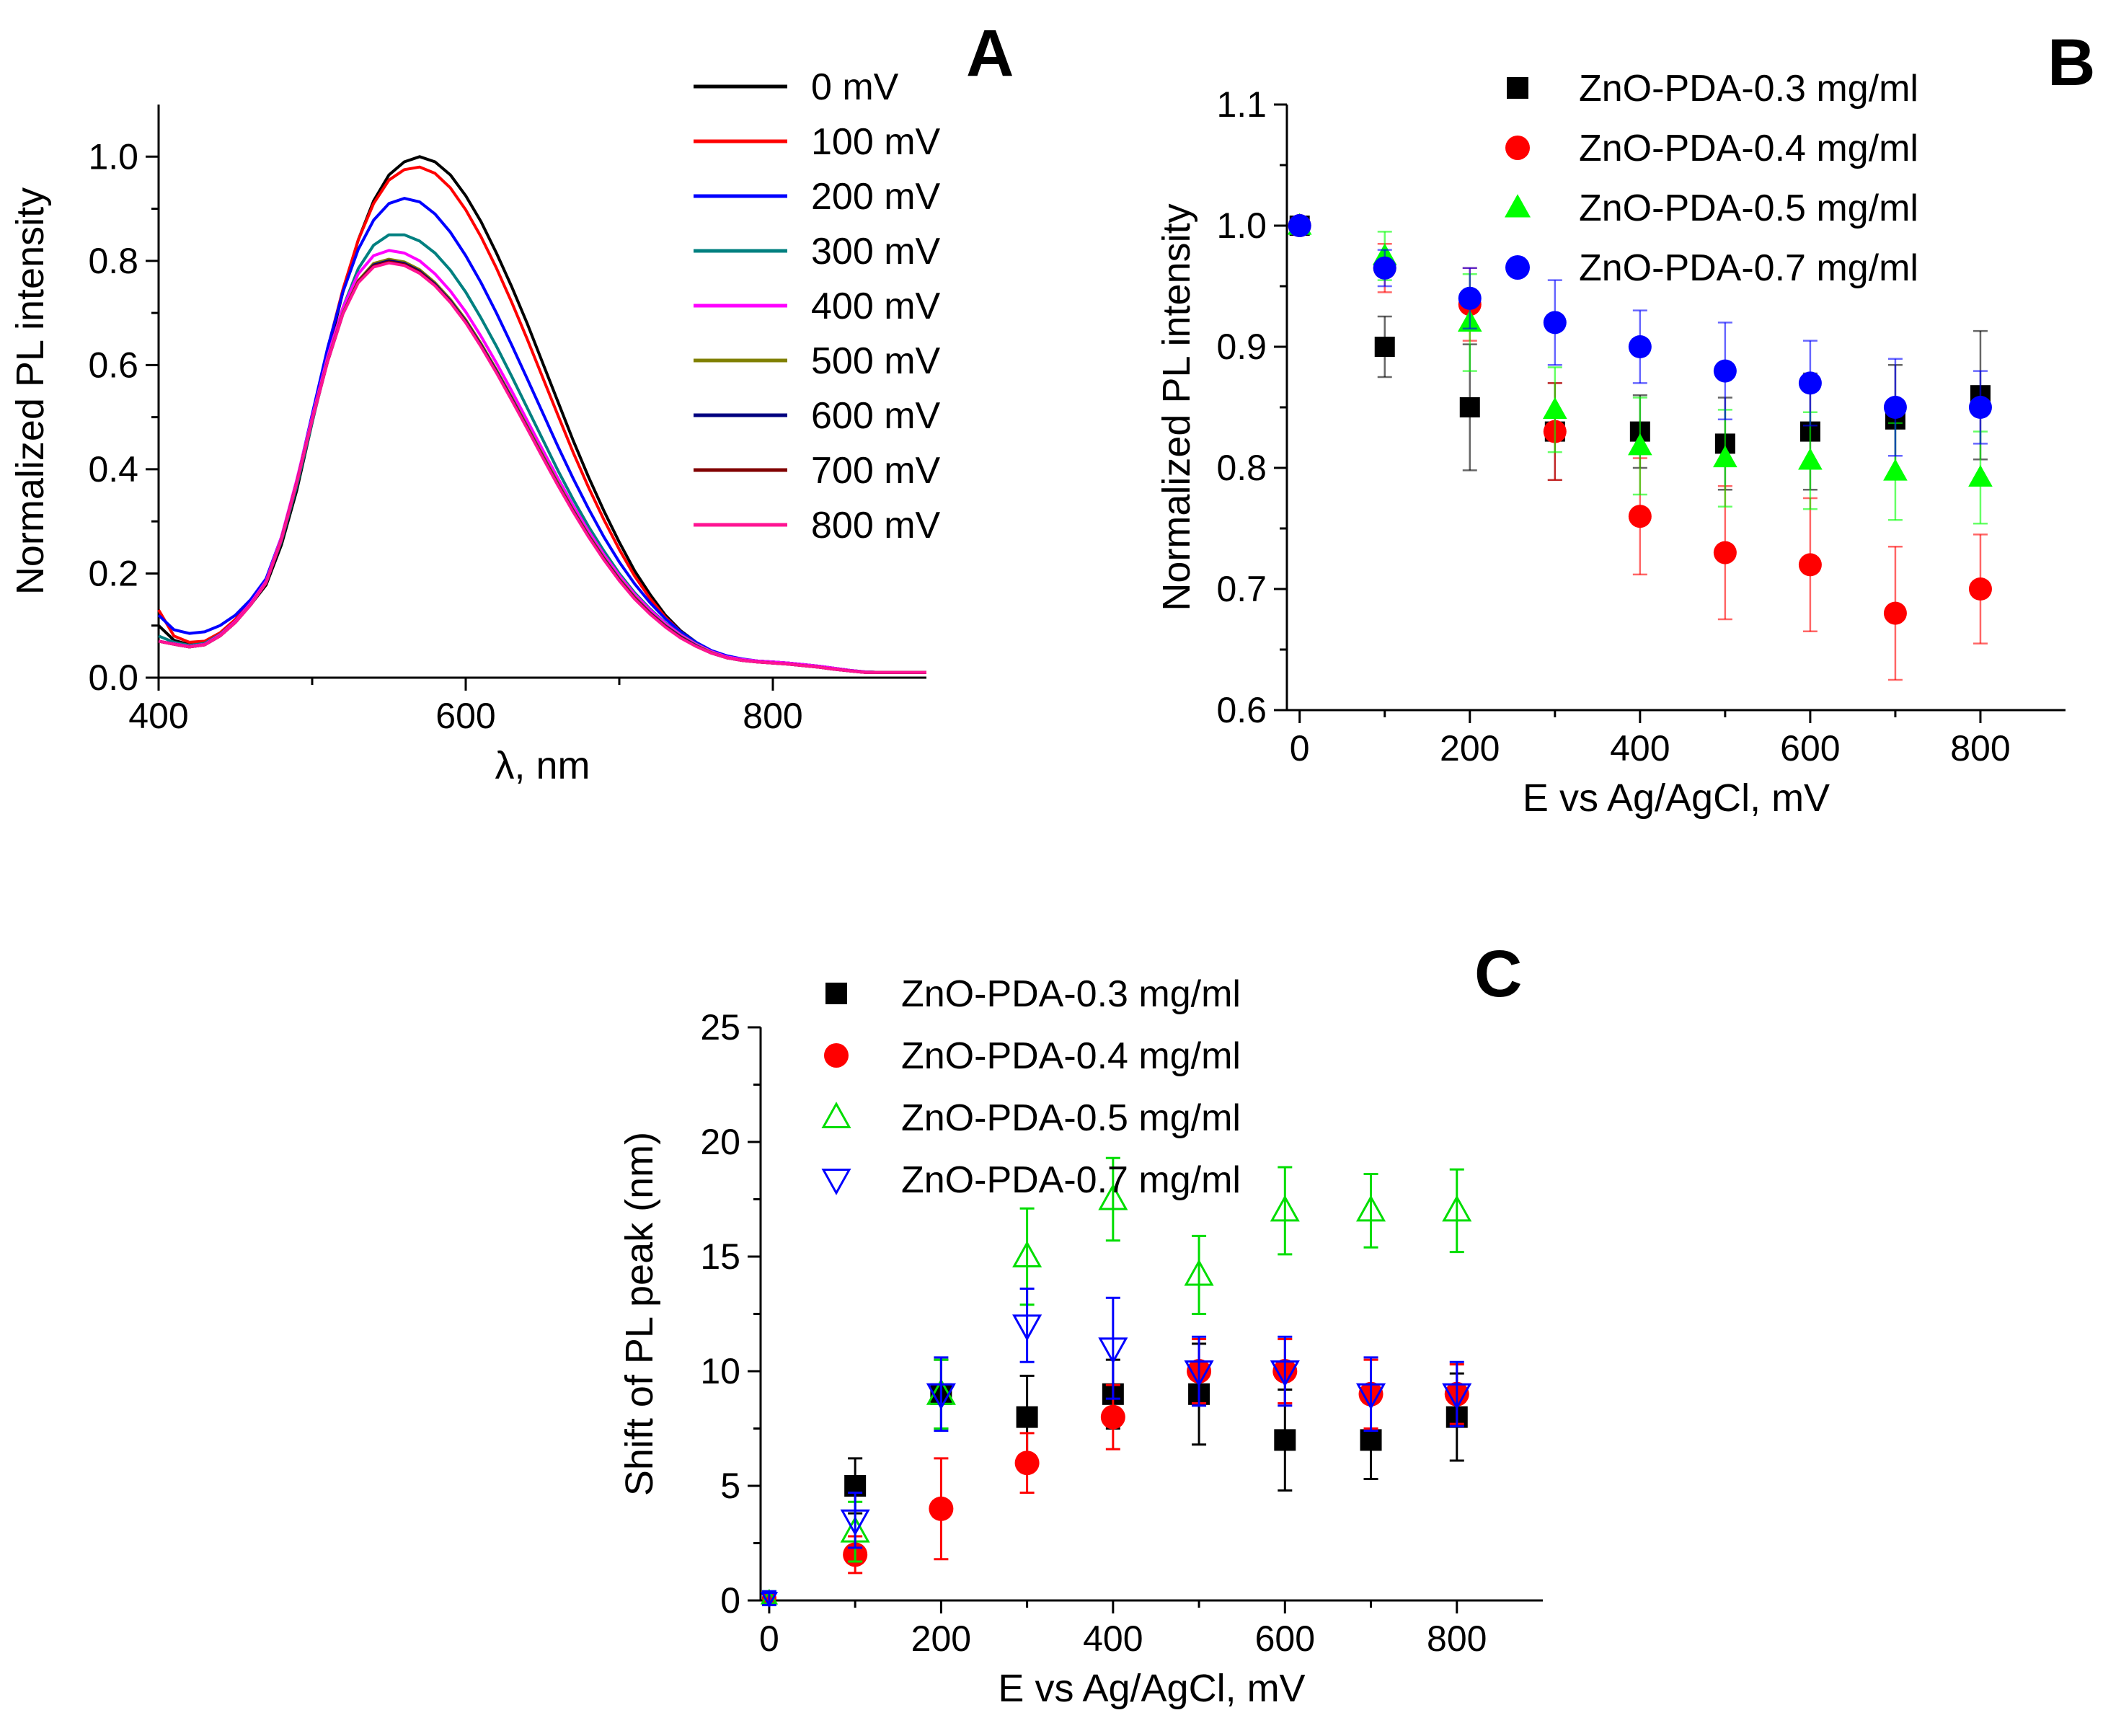  I want to click on panel-a-y-tick-label: 0.8, so click(113, 261).